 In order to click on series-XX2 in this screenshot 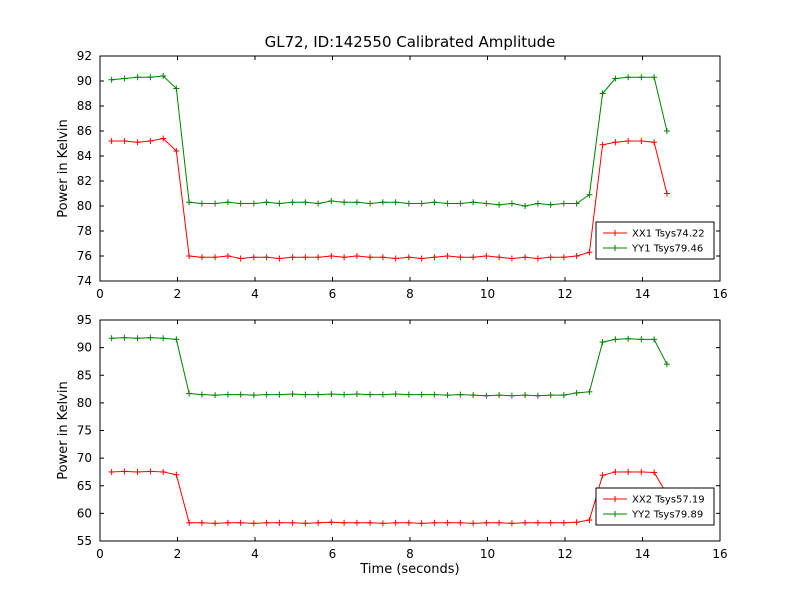, I will do `click(389, 497)`.